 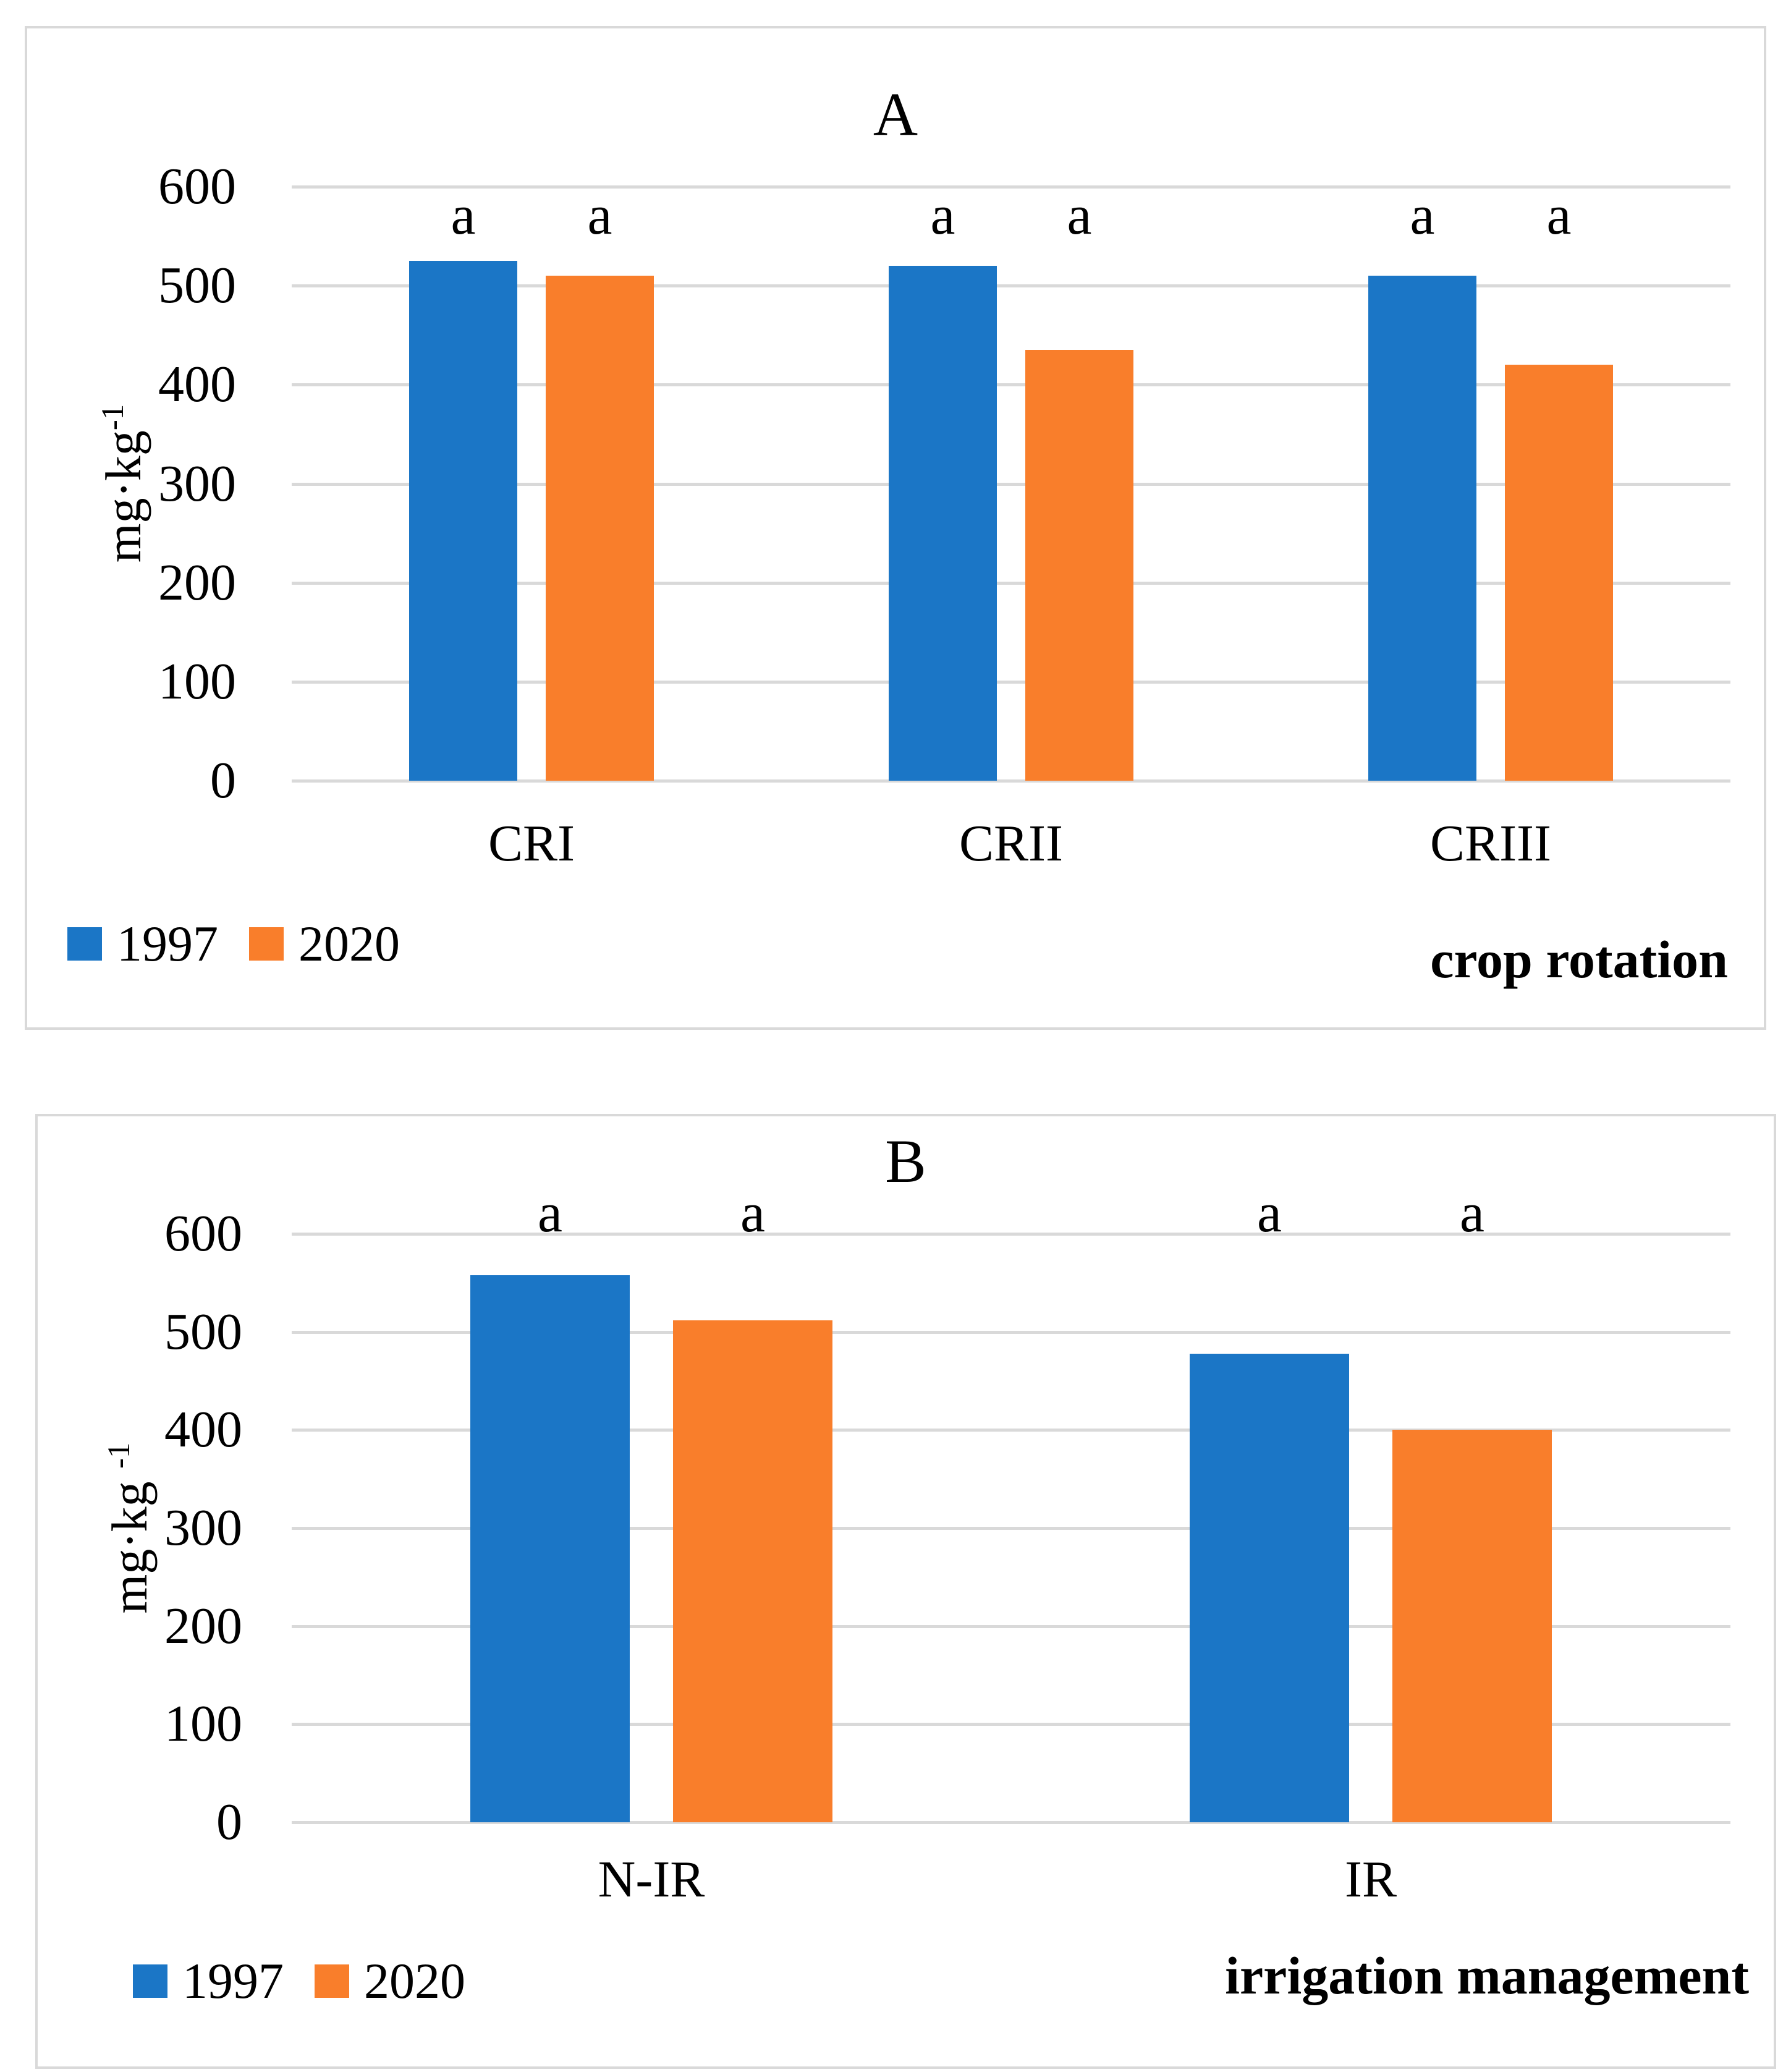 I want to click on category-label-CRIII: CRIII, so click(x=1490, y=843).